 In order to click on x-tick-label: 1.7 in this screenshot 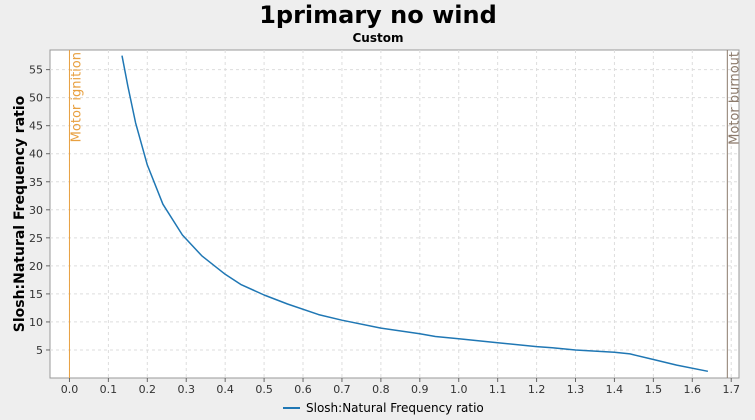, I will do `click(731, 389)`.